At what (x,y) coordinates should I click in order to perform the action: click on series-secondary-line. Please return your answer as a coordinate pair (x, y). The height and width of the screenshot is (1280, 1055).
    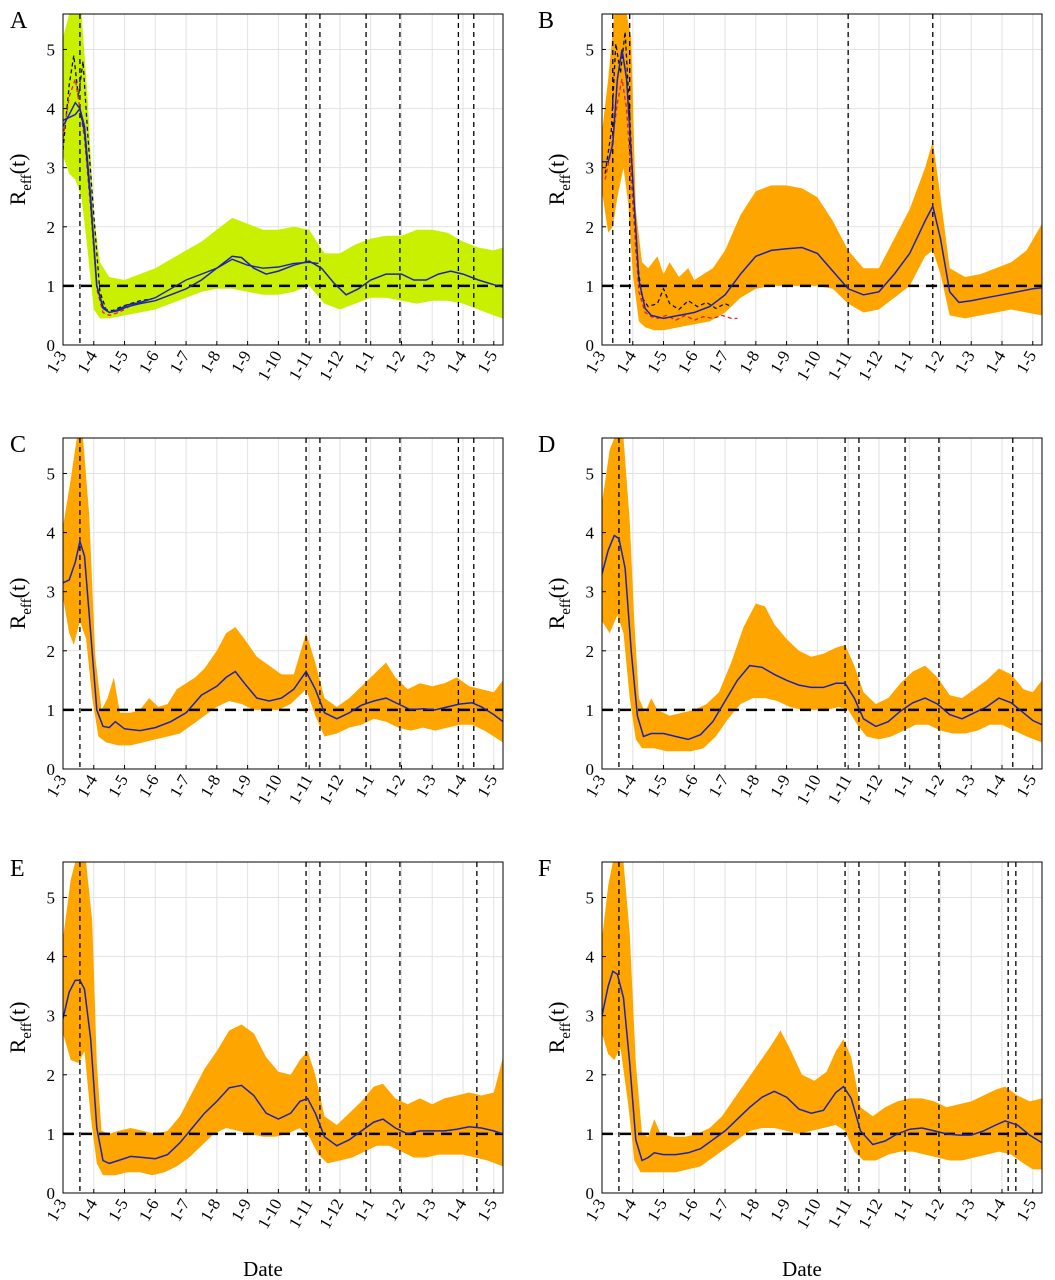
    Looking at the image, I should click on (191, 207).